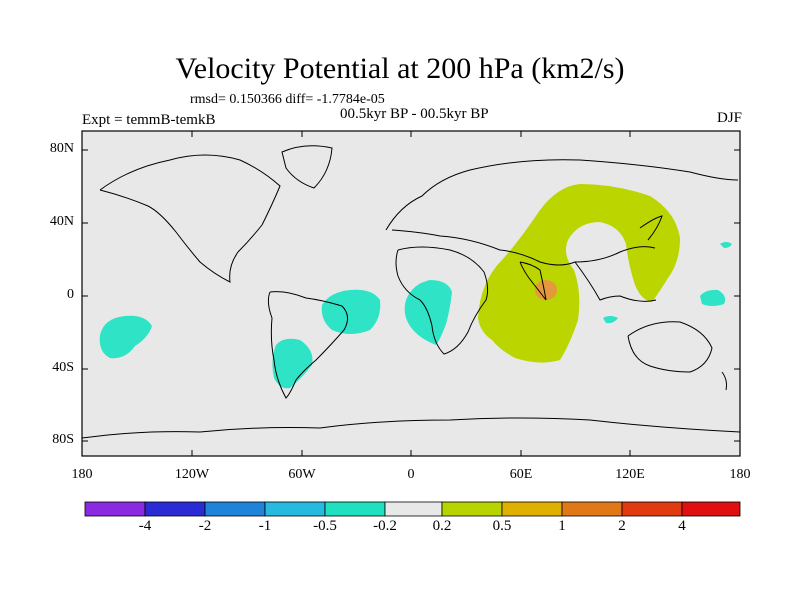 The height and width of the screenshot is (600, 800). I want to click on season-label: DJF, so click(729, 118).